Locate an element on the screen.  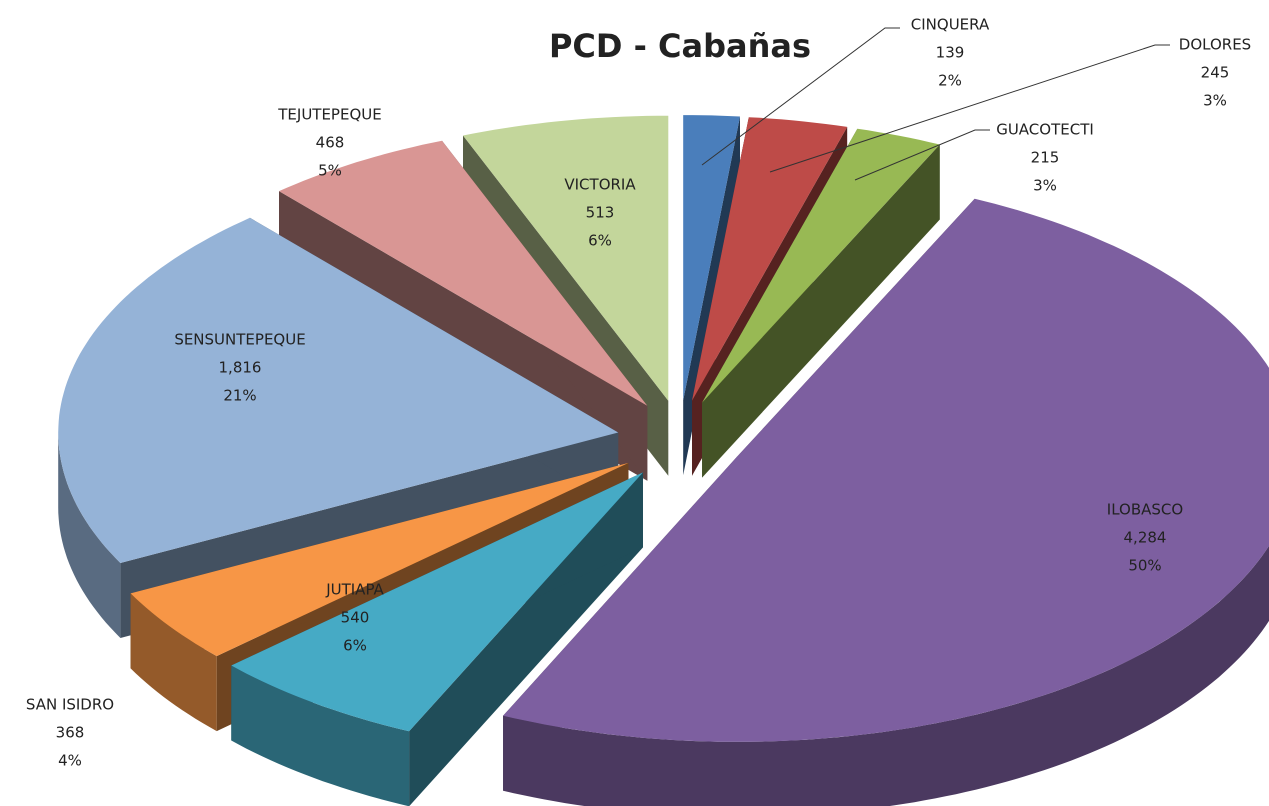
data-label-value: 1,816 is located at coordinates (240, 368).